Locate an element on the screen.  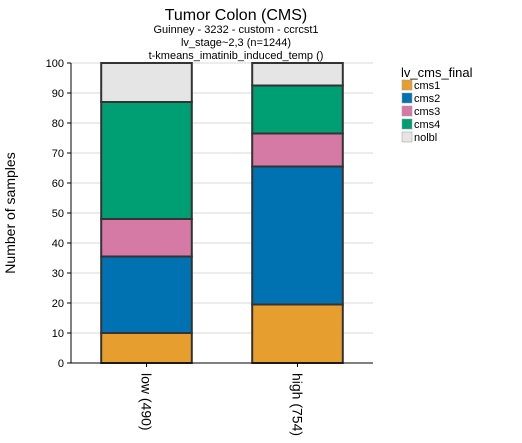
chart-subtitle-line-3: t-kmeans_imatinib_induced_temp () is located at coordinates (236, 56).